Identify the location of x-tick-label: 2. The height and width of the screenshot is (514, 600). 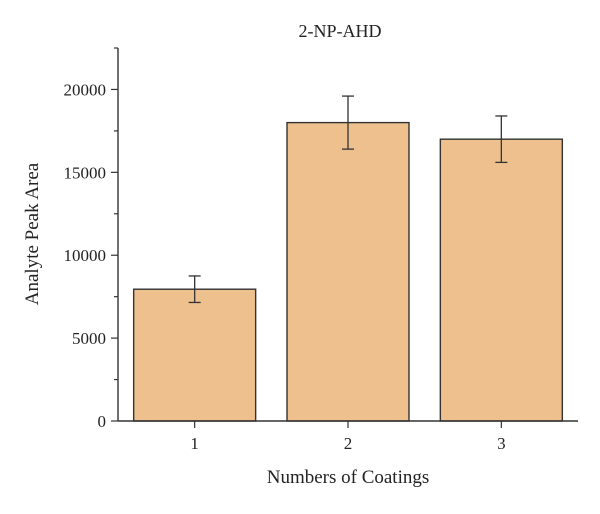
(348, 443).